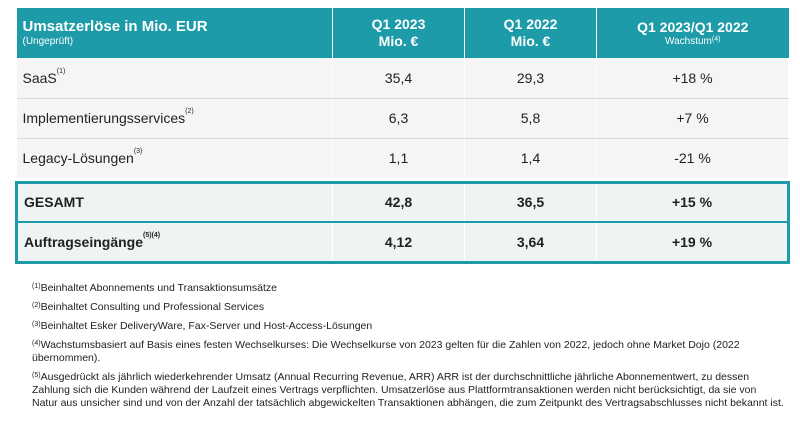 This screenshot has width=800, height=431. Describe the element at coordinates (115, 26) in the screenshot. I see `table-title: Umsatzerlöse in Mio. EUR` at that location.